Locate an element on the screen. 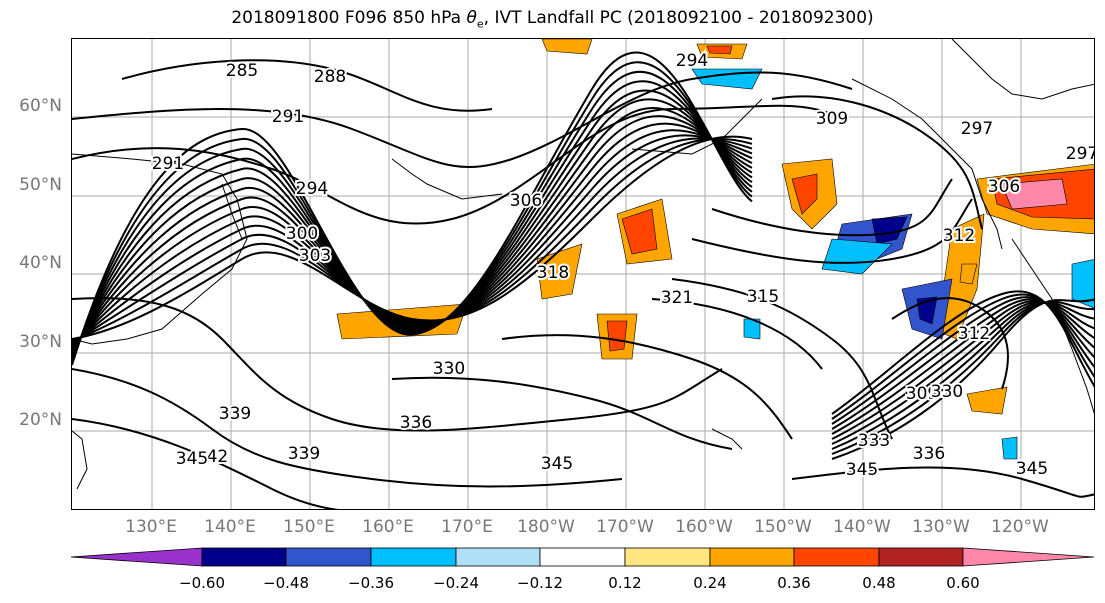  colorbar is located at coordinates (582, 557).